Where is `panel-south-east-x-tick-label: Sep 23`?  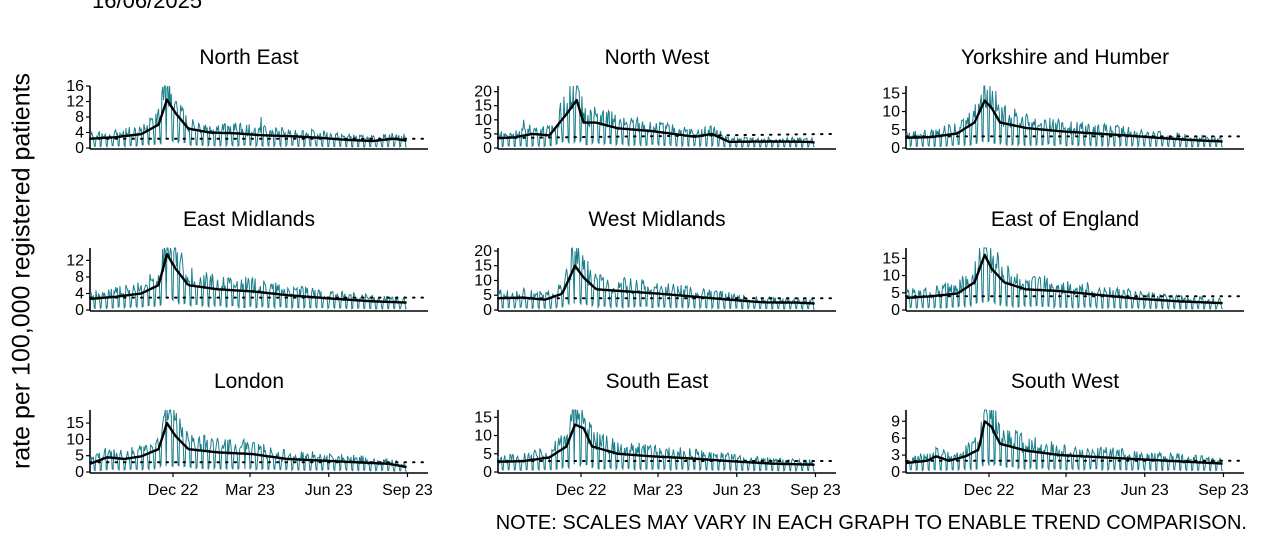 panel-south-east-x-tick-label: Sep 23 is located at coordinates (815, 490).